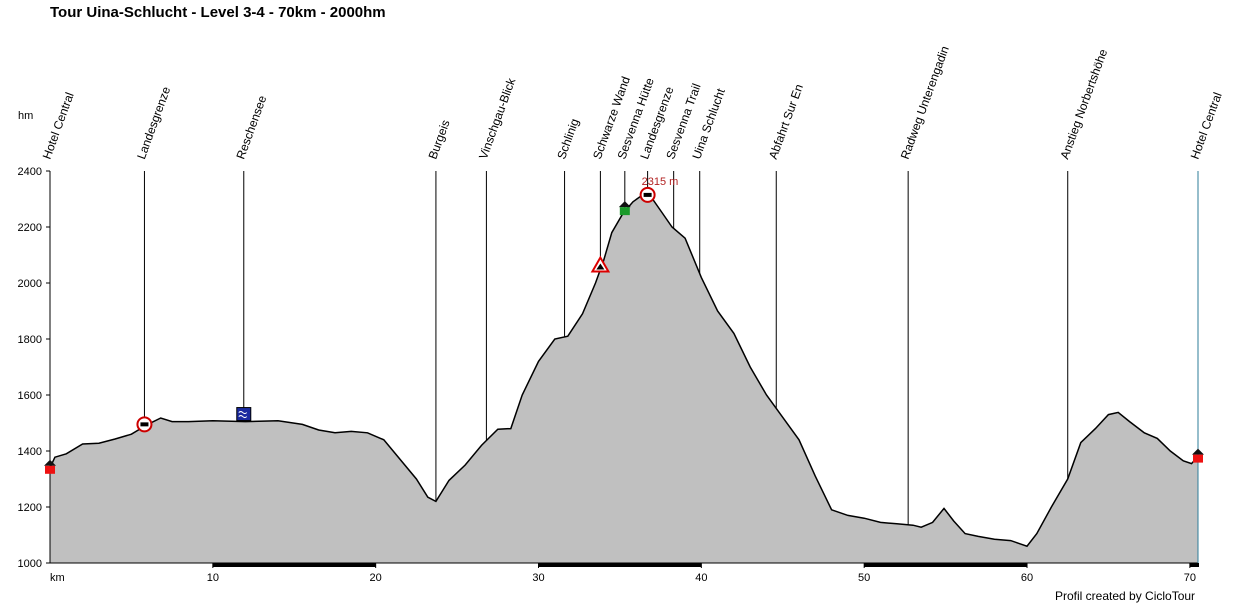  What do you see at coordinates (624, 208) in the screenshot?
I see `hut-icon` at bounding box center [624, 208].